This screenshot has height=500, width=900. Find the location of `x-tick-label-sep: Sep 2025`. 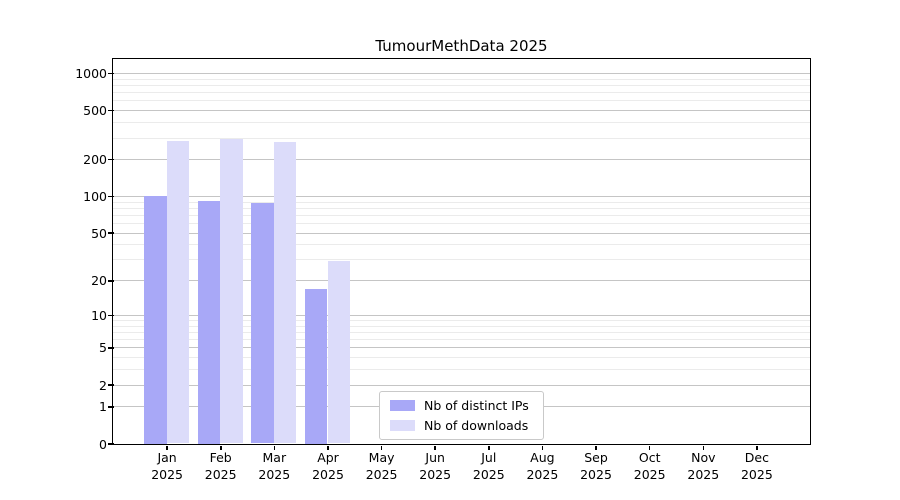

x-tick-label-sep: Sep 2025 is located at coordinates (596, 466).